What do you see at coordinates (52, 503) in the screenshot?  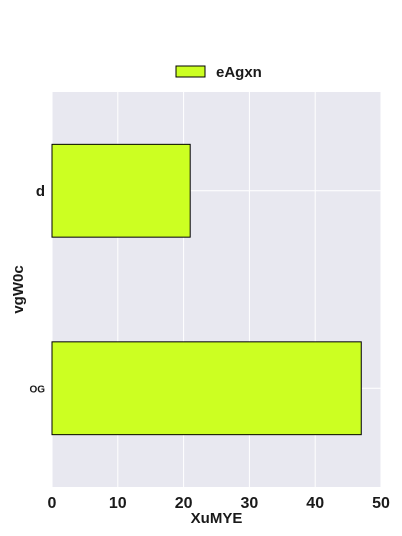 I see `x-tick-label: 0` at bounding box center [52, 503].